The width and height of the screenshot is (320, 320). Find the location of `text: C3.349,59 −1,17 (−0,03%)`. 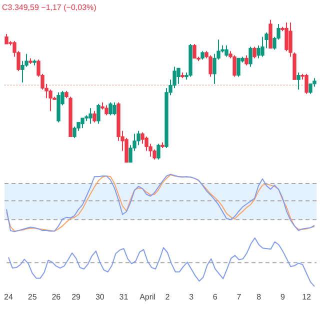

text: C3.349,59 −1,17 (−0,03%) is located at coordinates (49, 7).